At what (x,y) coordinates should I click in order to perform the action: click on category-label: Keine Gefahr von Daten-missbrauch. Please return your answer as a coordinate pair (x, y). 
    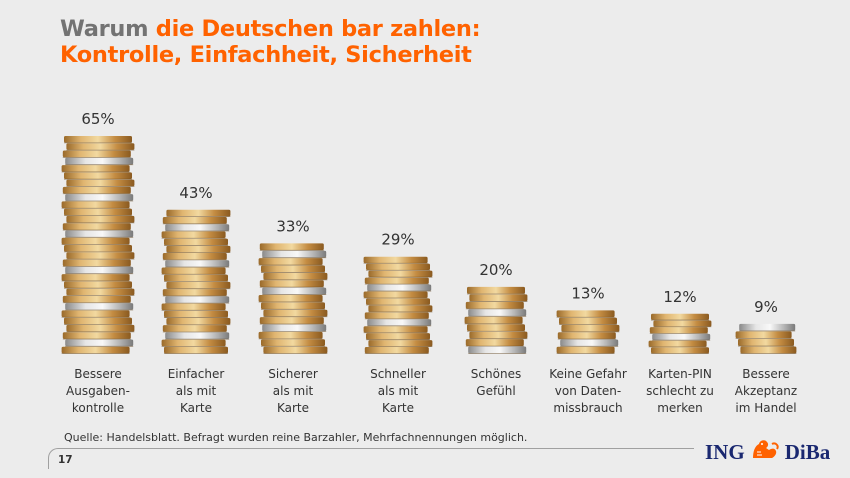
    Looking at the image, I should click on (588, 391).